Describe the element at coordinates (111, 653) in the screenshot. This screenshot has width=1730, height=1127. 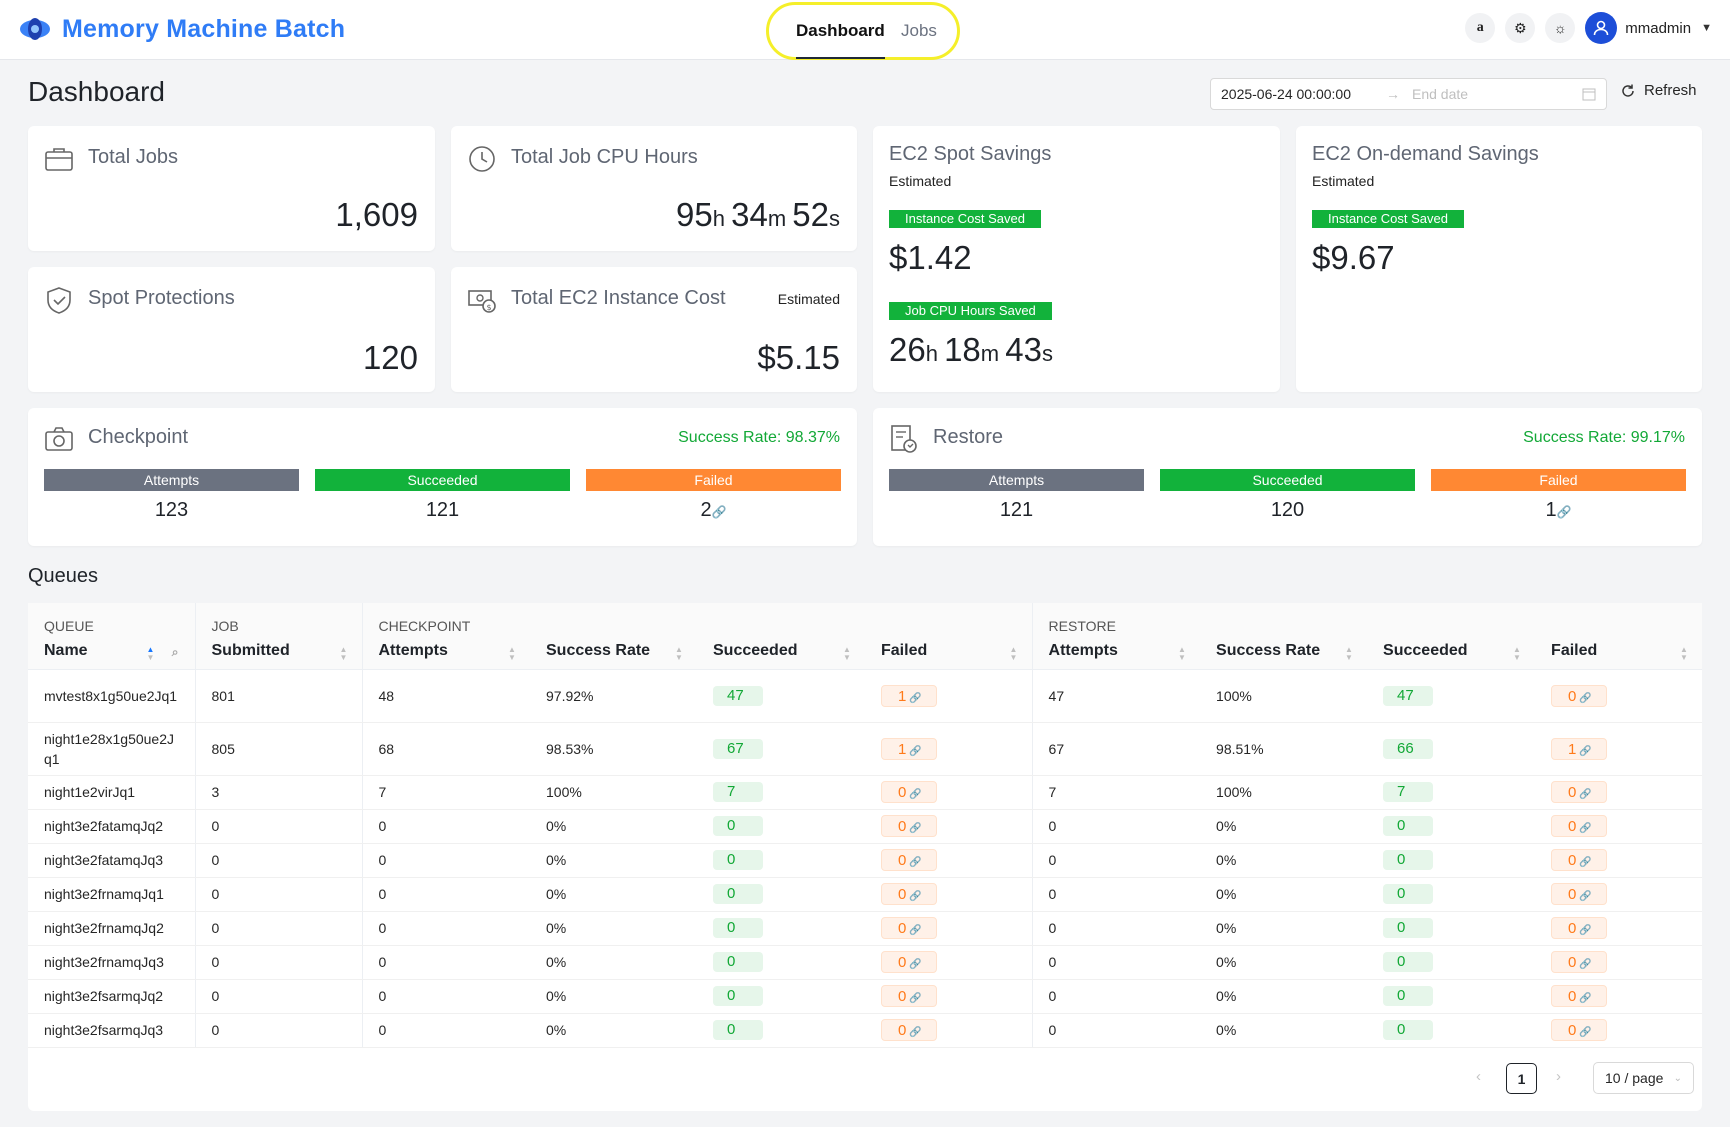
I see `col-name: Name ▲ ▼ ⌕` at that location.